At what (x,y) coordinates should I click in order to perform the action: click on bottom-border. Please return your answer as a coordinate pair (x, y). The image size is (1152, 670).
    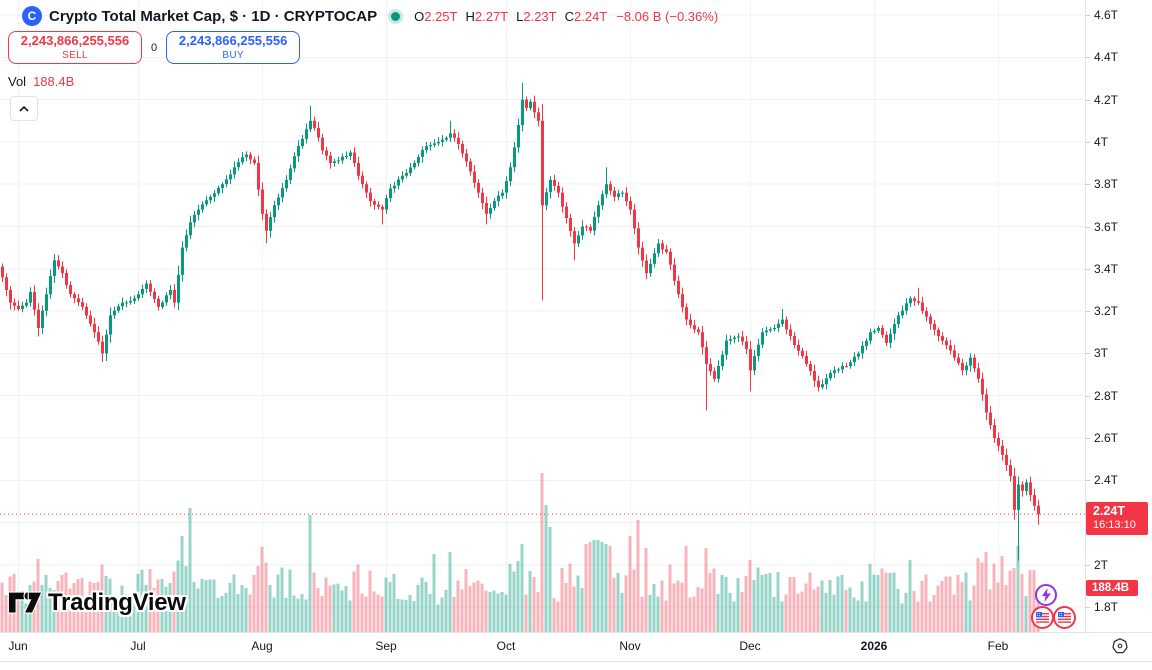
    Looking at the image, I should click on (576, 661).